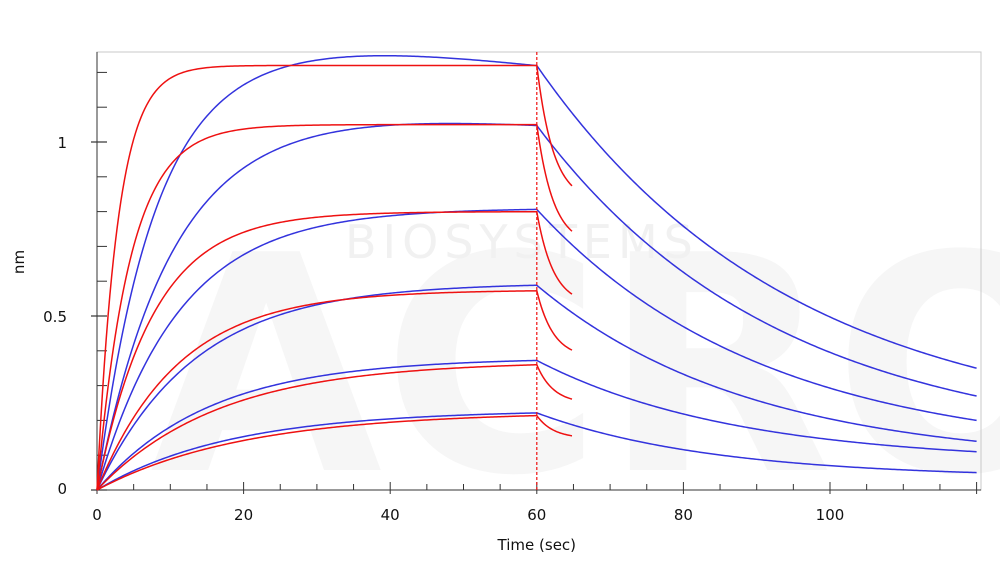  I want to click on x-axis-title: Time (sec), so click(536, 545).